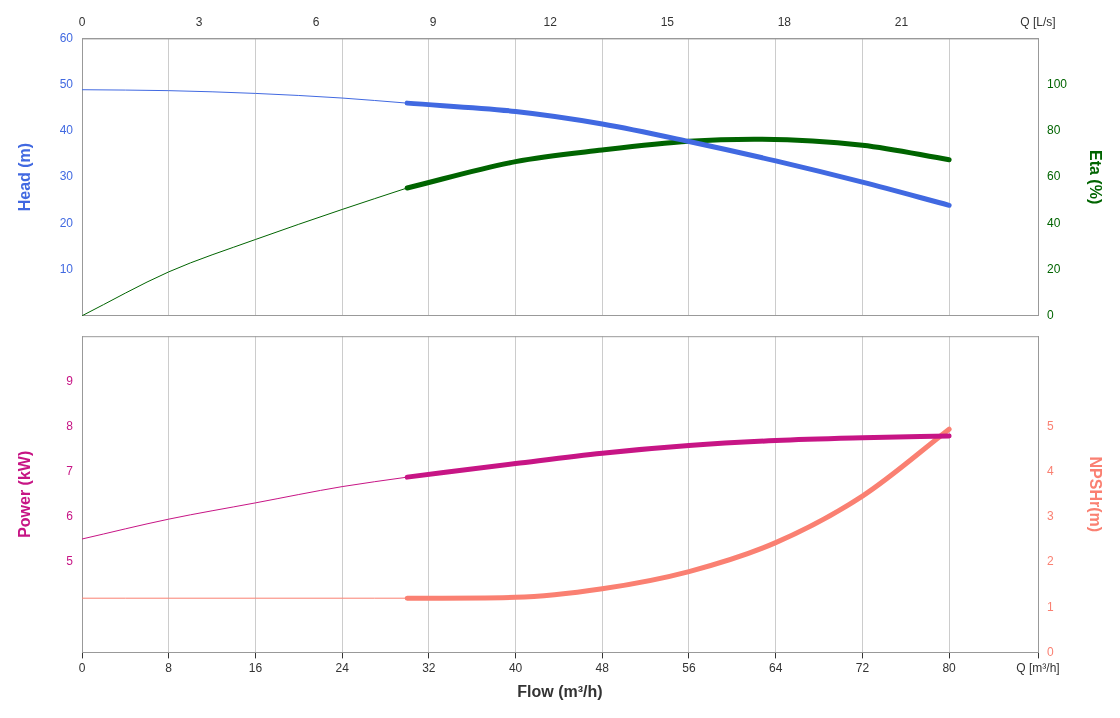 This screenshot has width=1120, height=718. I want to click on x-tick-label: Q [m³/h], so click(1038, 667).